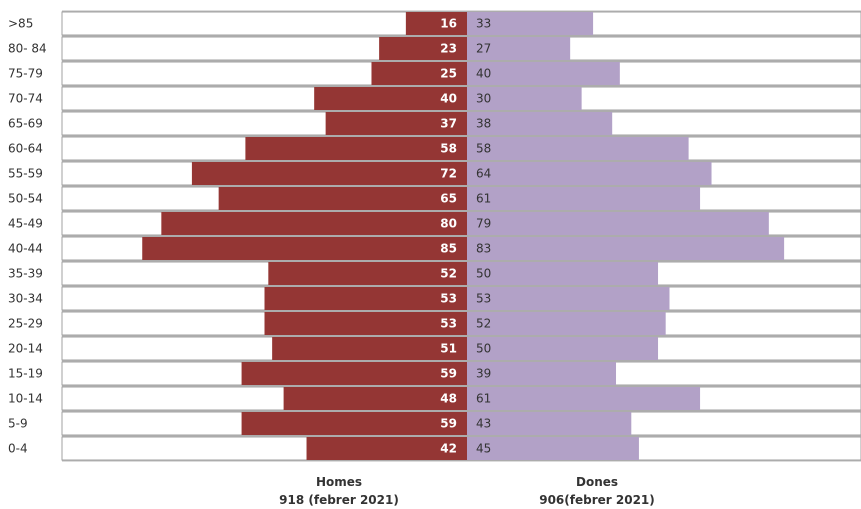 The width and height of the screenshot is (861, 509). Describe the element at coordinates (27, 49) in the screenshot. I see `category-label: 80- 84` at that location.